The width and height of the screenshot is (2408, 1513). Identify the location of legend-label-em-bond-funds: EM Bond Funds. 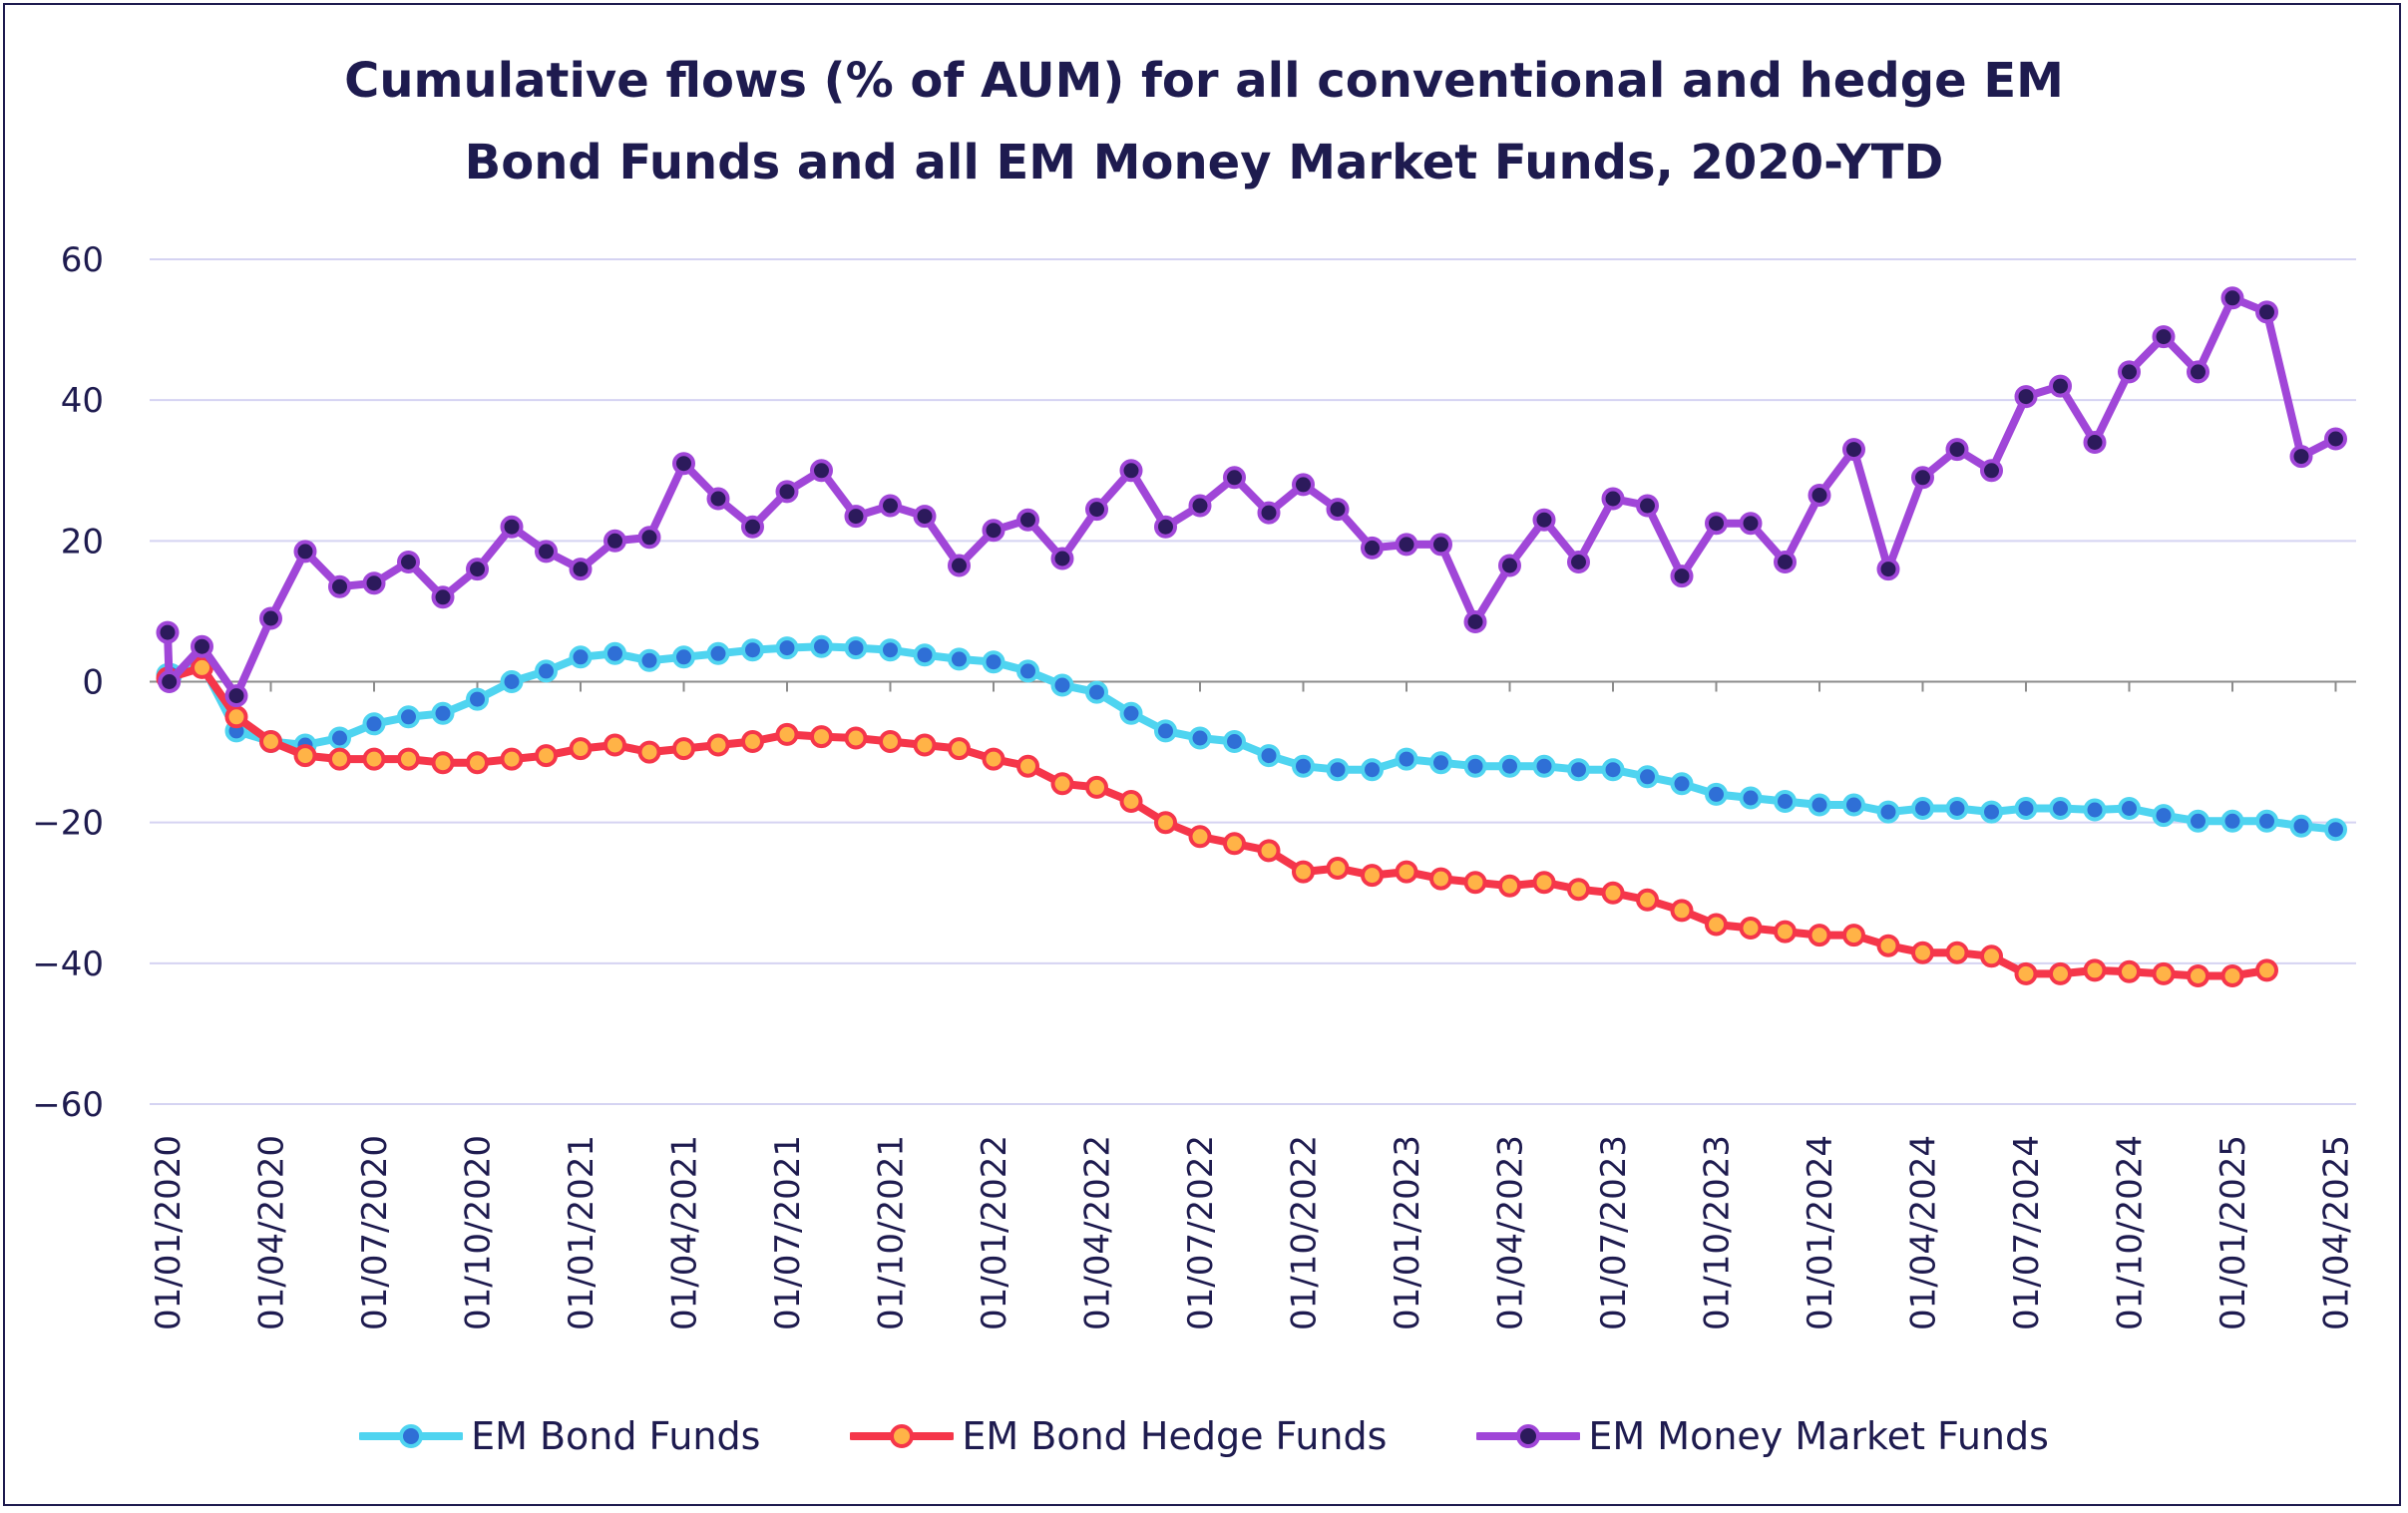
(616, 1436).